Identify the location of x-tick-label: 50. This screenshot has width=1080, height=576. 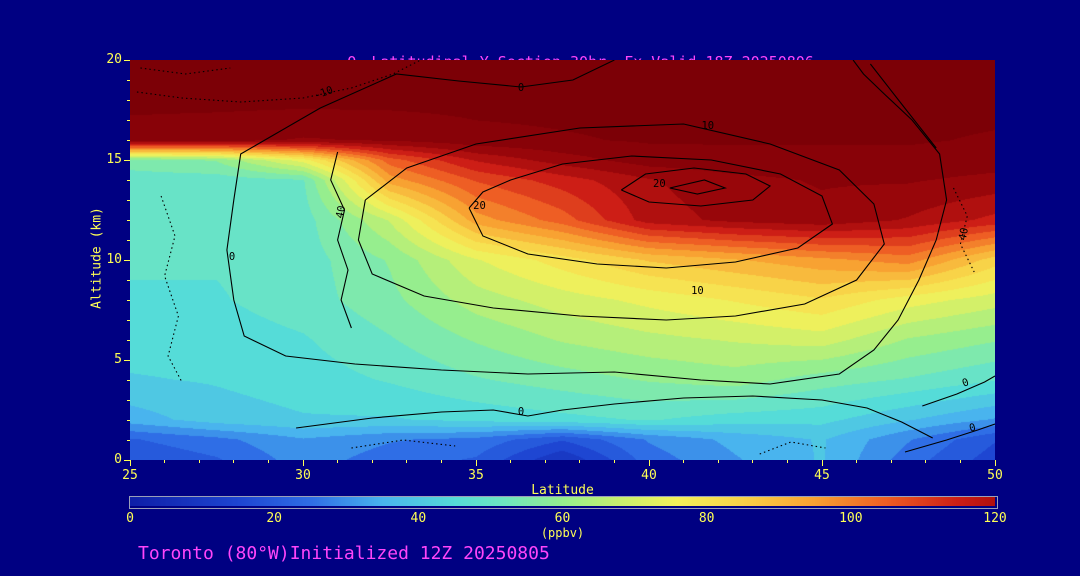
(995, 475).